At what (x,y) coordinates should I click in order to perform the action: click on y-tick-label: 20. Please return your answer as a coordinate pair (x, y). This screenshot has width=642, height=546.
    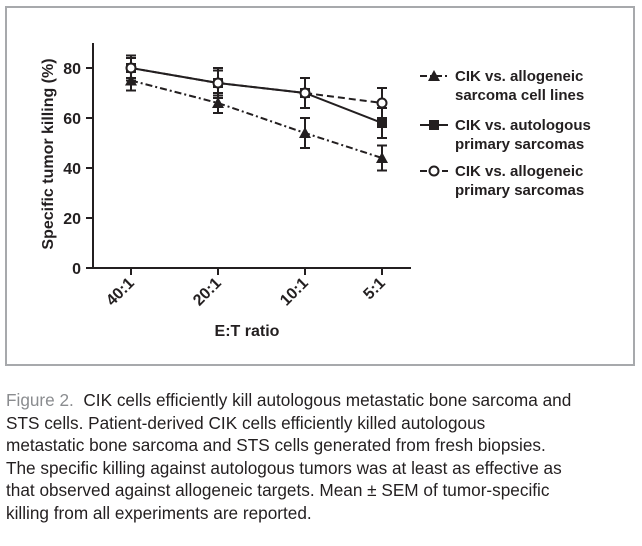
    Looking at the image, I should click on (72, 219).